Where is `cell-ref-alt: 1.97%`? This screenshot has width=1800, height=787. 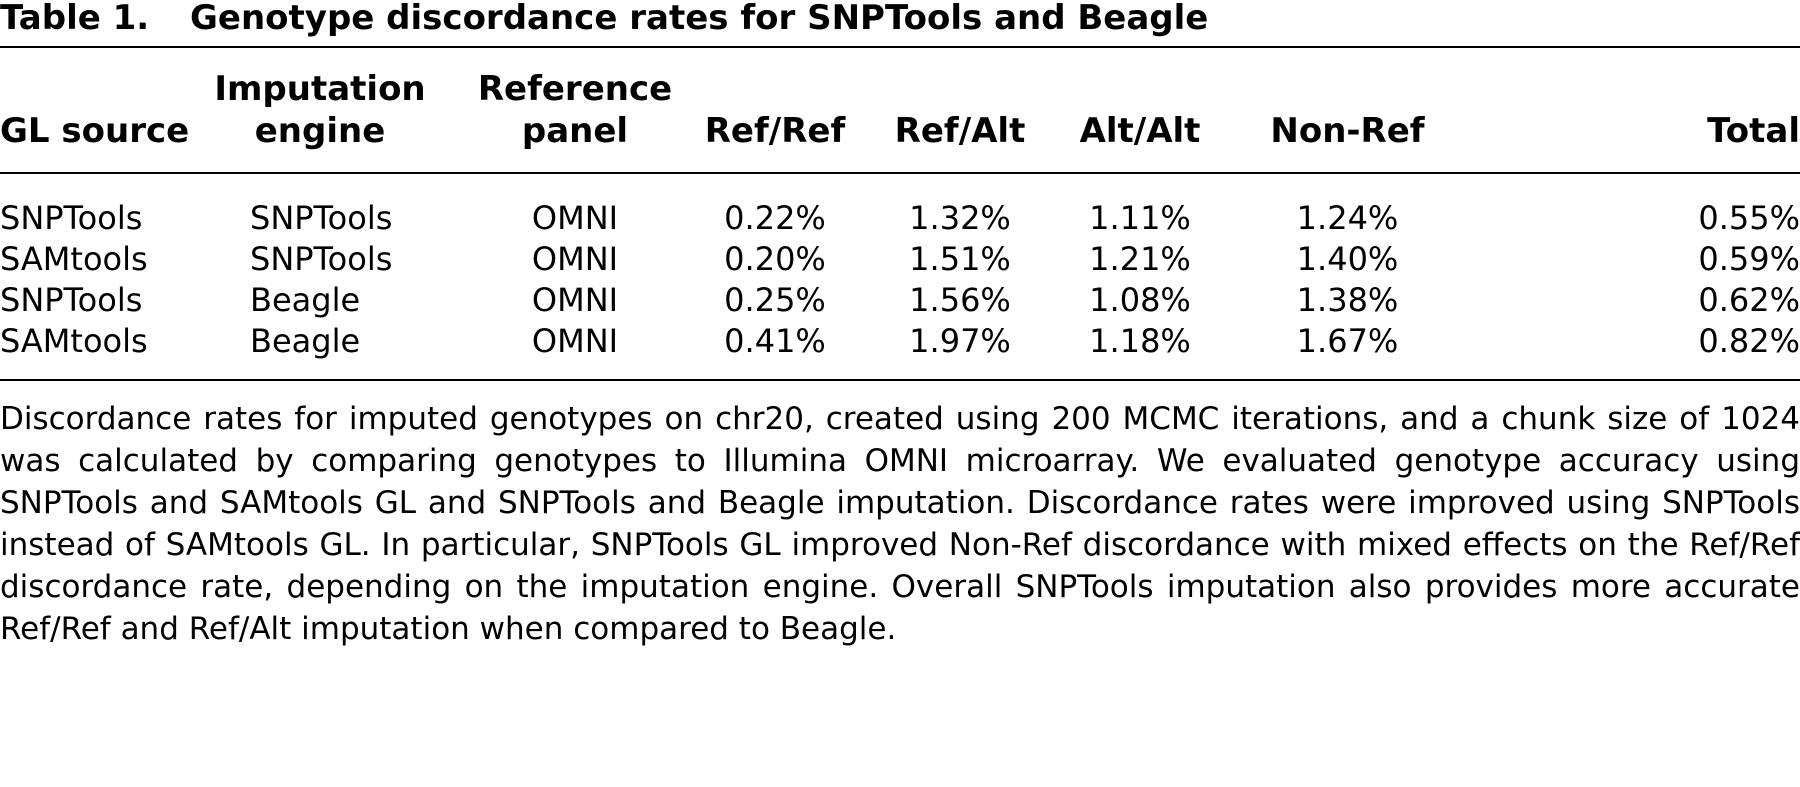
cell-ref-alt: 1.97% is located at coordinates (960, 341).